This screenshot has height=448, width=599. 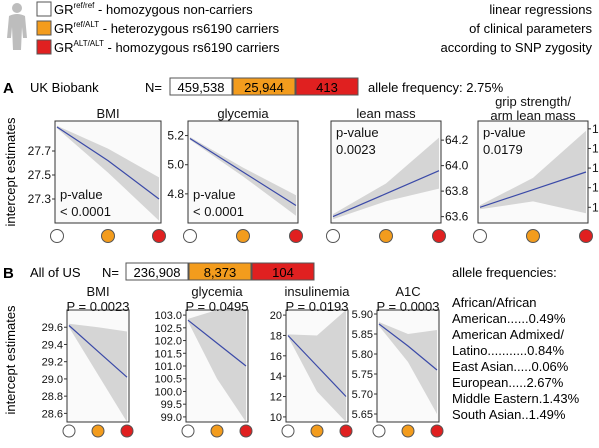 What do you see at coordinates (201, 87) in the screenshot?
I see `panel-a-count-ref: 459,538` at bounding box center [201, 87].